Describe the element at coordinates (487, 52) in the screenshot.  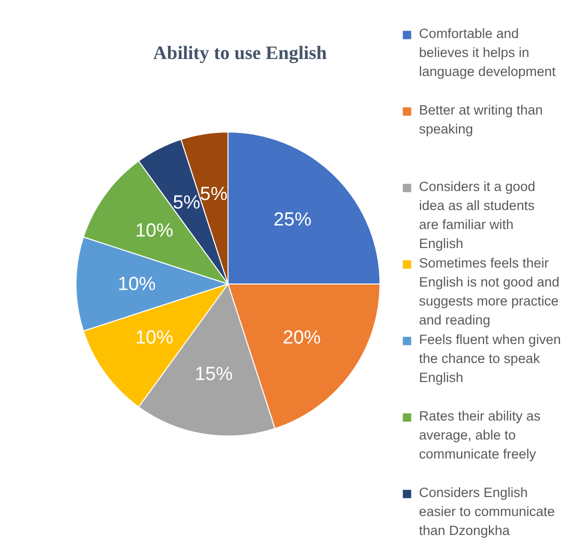
I see `legend-label: Comfortable and believes it helps in language development` at that location.